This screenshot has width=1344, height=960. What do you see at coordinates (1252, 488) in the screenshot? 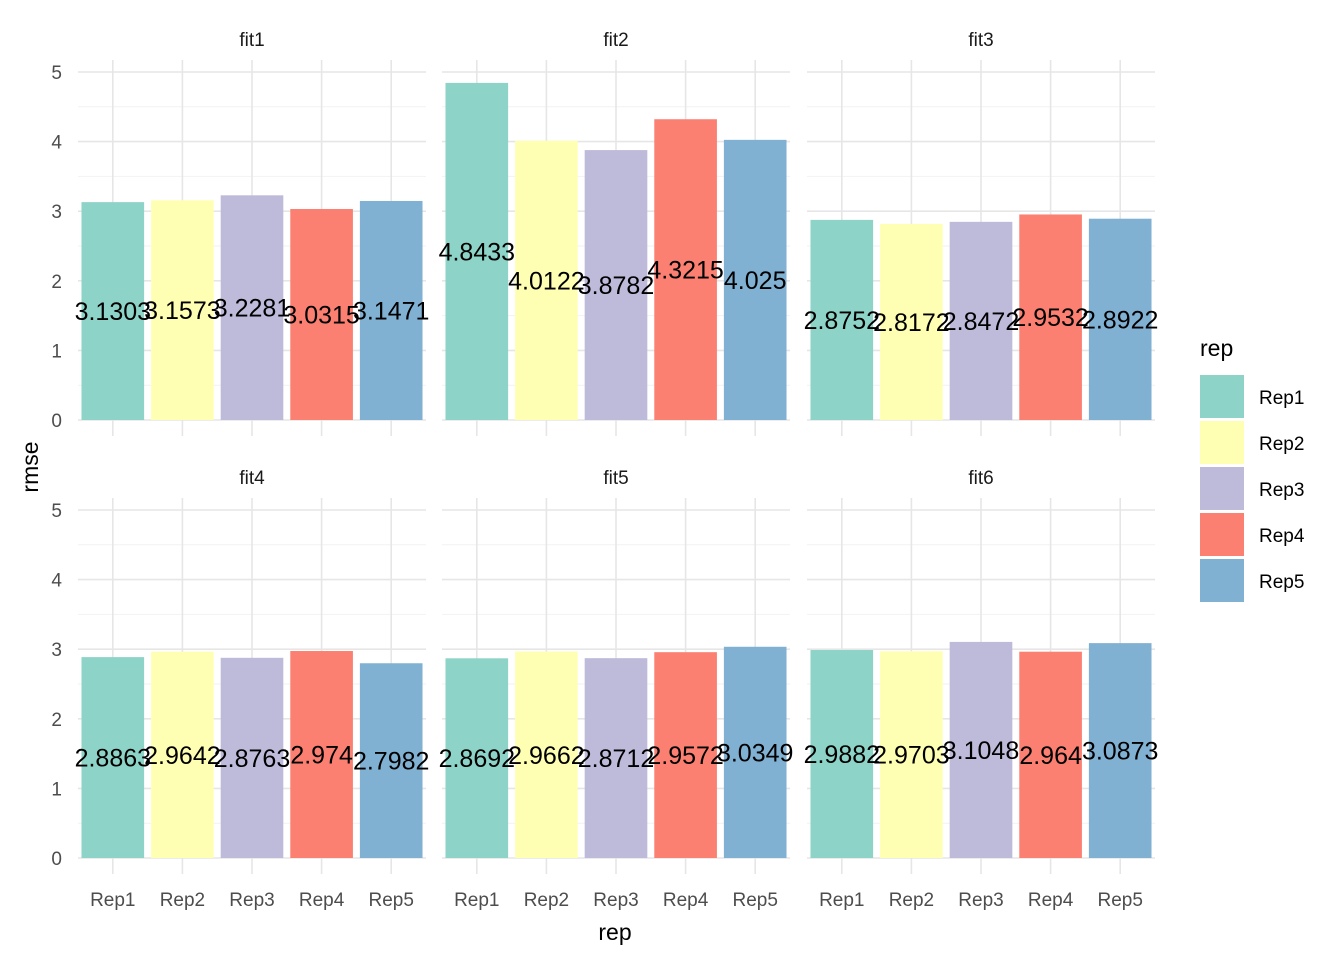
I see `legend: Rep1 Rep2 Rep3 Rep4 Rep5` at bounding box center [1252, 488].